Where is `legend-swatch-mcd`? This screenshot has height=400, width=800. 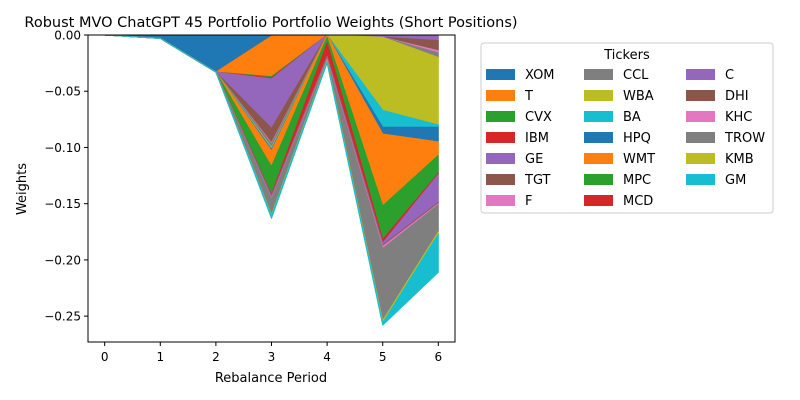
legend-swatch-mcd is located at coordinates (598, 200).